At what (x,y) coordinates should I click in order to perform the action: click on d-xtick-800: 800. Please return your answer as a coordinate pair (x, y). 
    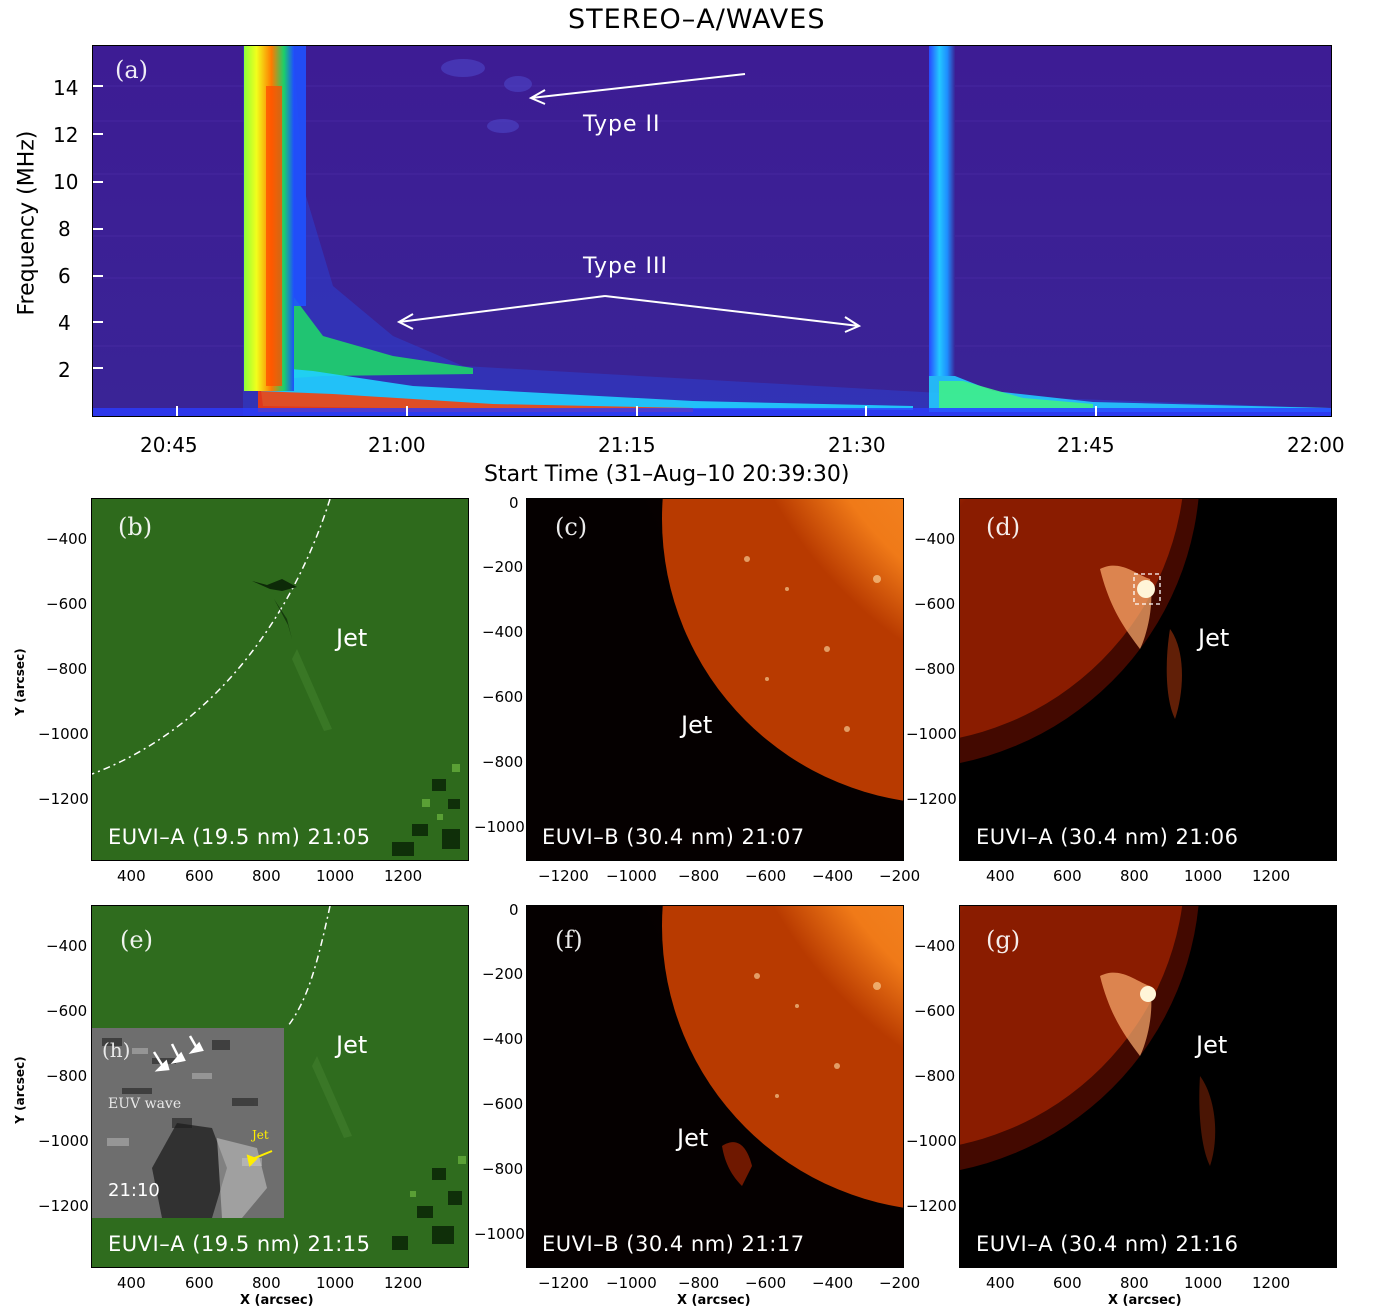
    Looking at the image, I should click on (1134, 876).